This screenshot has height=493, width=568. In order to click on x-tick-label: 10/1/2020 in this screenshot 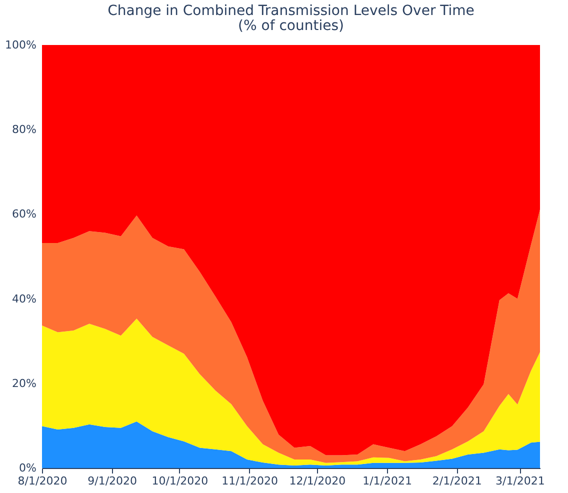, I will do `click(180, 481)`.